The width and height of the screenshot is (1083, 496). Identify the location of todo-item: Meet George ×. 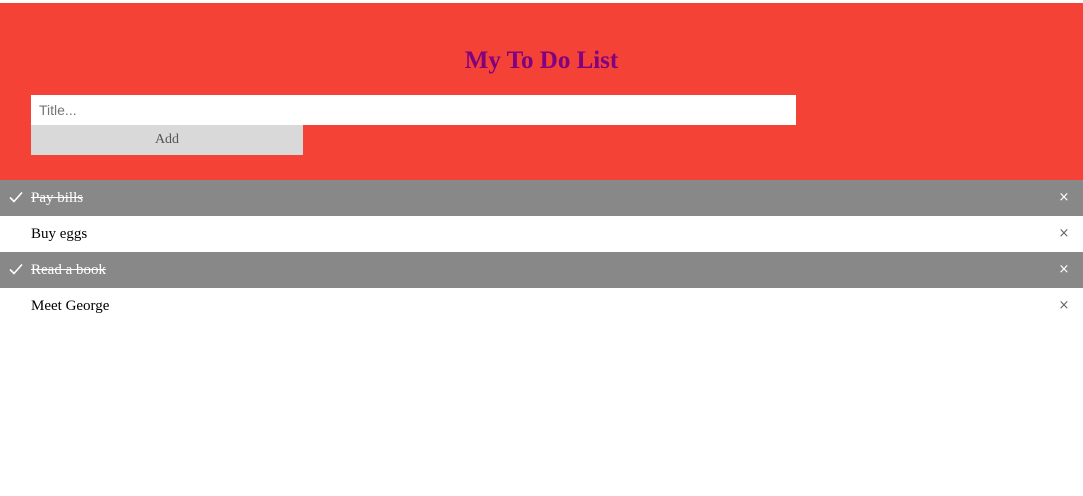
(541, 306).